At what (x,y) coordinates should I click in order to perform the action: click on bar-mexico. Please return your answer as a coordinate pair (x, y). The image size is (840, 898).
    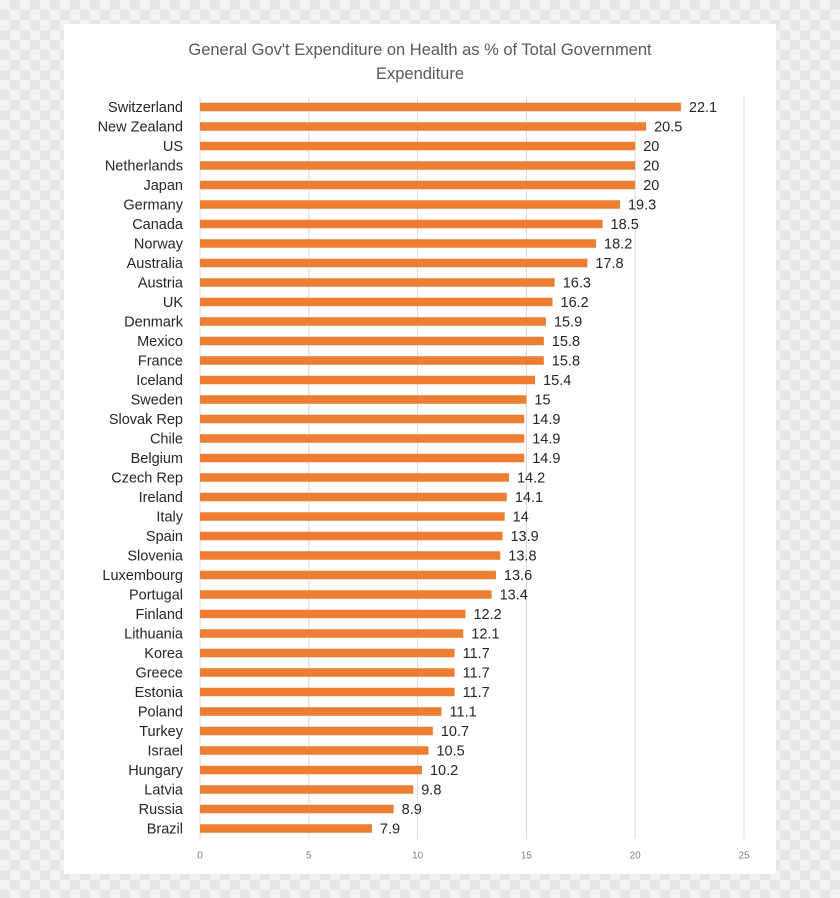
    Looking at the image, I should click on (372, 341).